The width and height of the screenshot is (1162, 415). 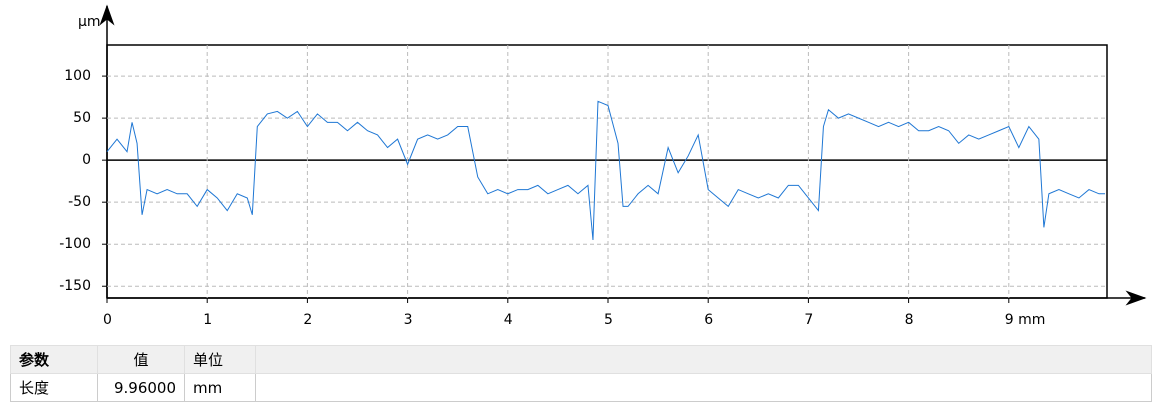 I want to click on x-tick-label: 6, so click(x=708, y=320).